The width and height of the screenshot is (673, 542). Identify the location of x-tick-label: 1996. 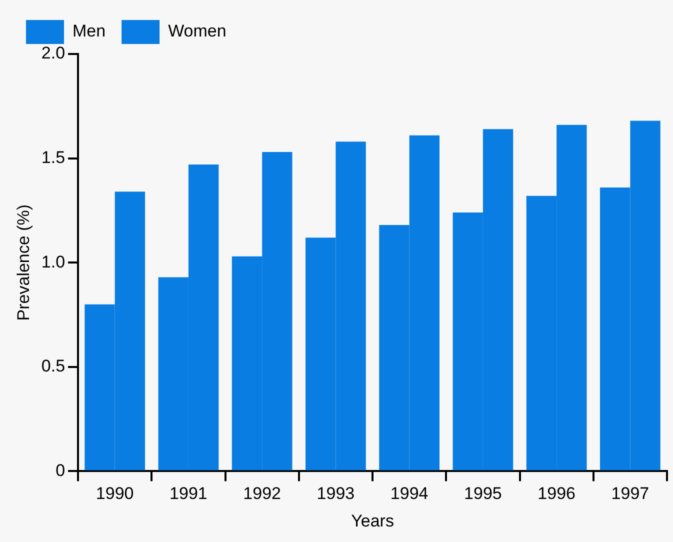
(557, 494).